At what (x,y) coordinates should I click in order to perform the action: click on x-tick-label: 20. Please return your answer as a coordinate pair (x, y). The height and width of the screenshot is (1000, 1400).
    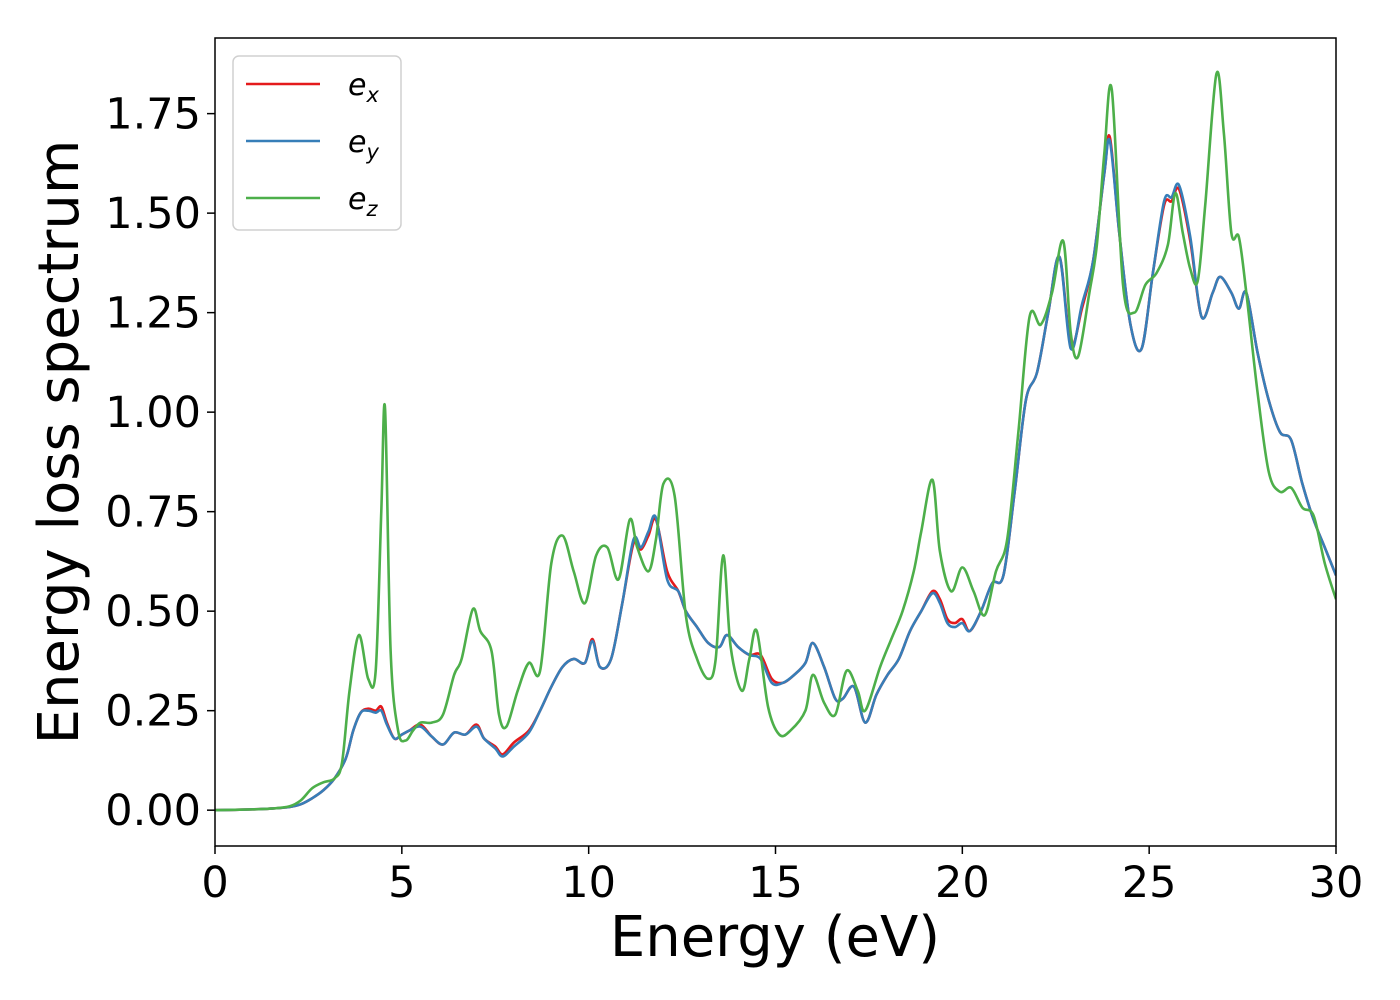
    Looking at the image, I should click on (962, 883).